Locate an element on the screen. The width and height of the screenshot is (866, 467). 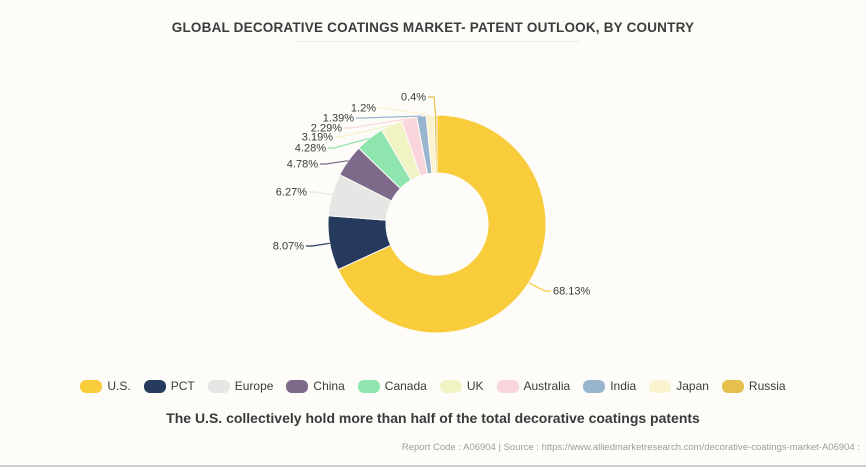
legend-item-japan: Japan is located at coordinates (679, 386).